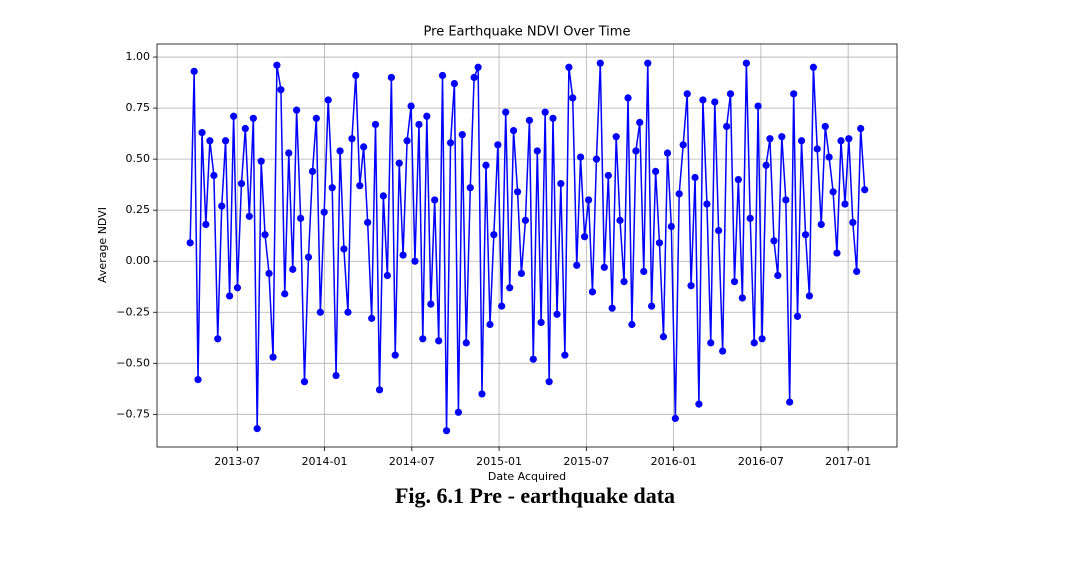  What do you see at coordinates (499, 461) in the screenshot?
I see `x-tick-label: 2015-01` at bounding box center [499, 461].